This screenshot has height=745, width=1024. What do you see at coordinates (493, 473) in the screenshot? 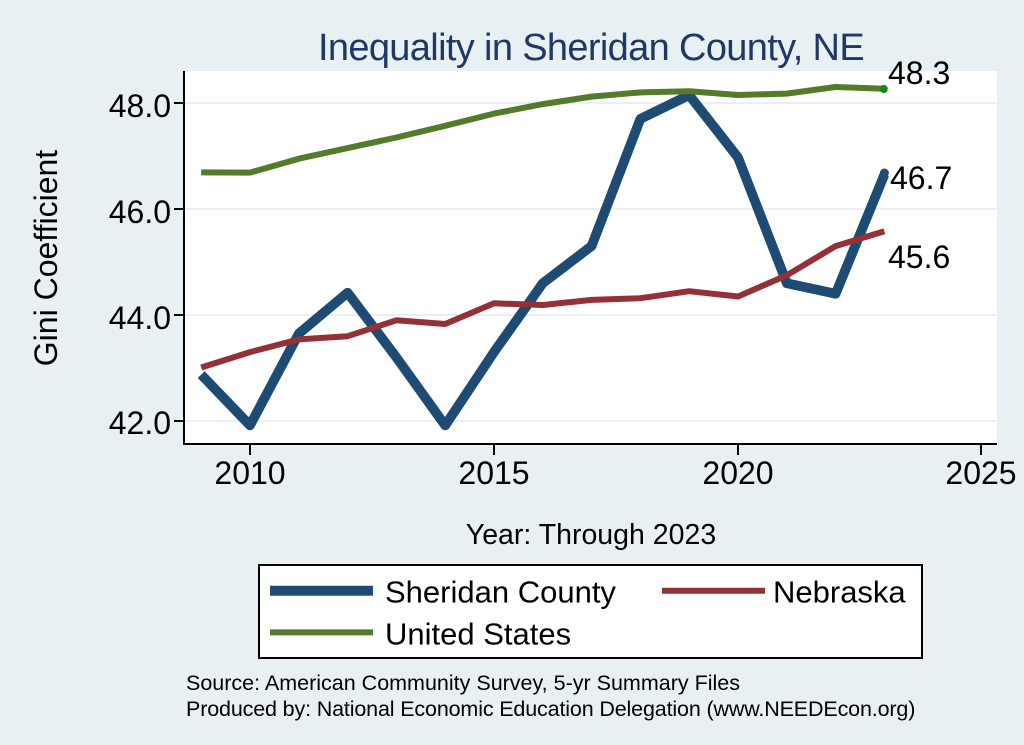
I see `svg-text: 2015` at bounding box center [493, 473].